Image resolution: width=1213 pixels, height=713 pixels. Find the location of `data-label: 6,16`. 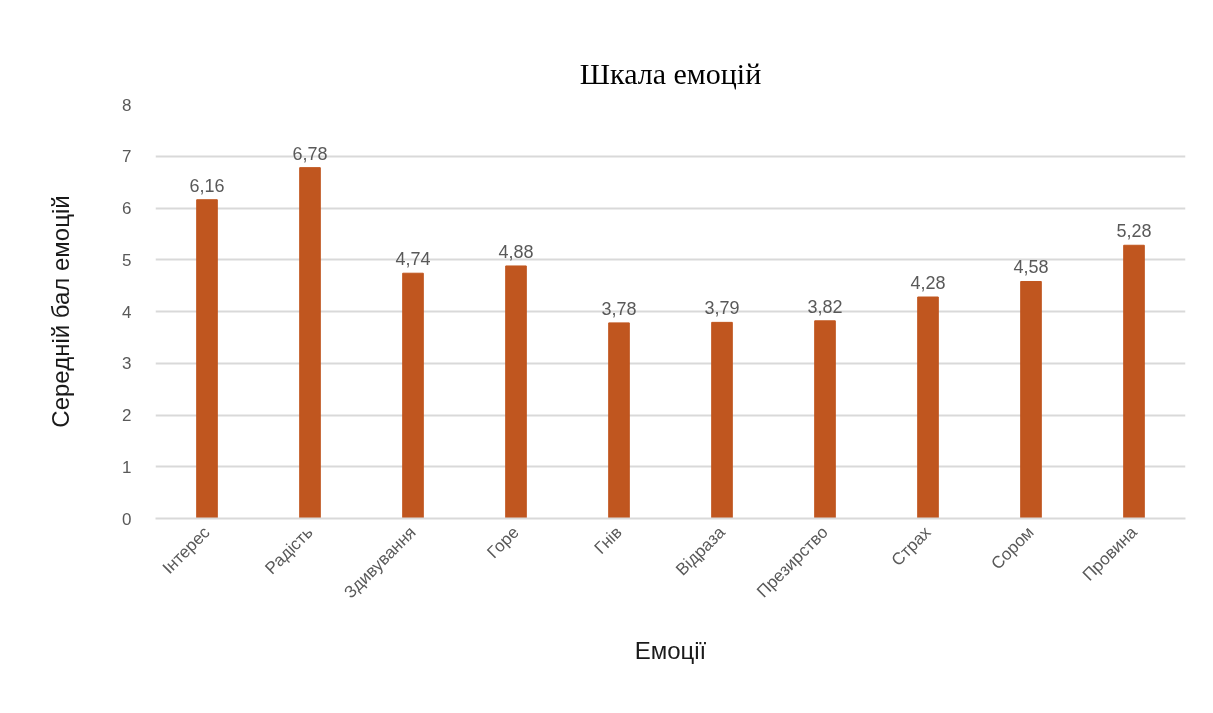

data-label: 6,16 is located at coordinates (207, 185).